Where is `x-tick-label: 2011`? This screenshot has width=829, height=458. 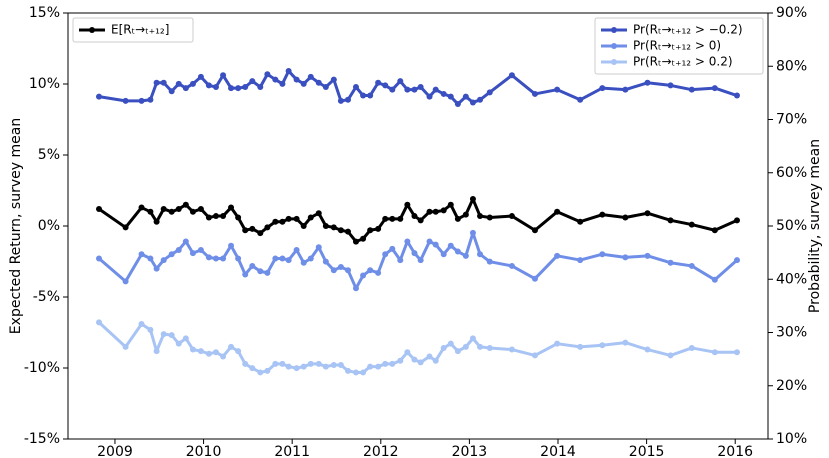 x-tick-label: 2011 is located at coordinates (292, 451).